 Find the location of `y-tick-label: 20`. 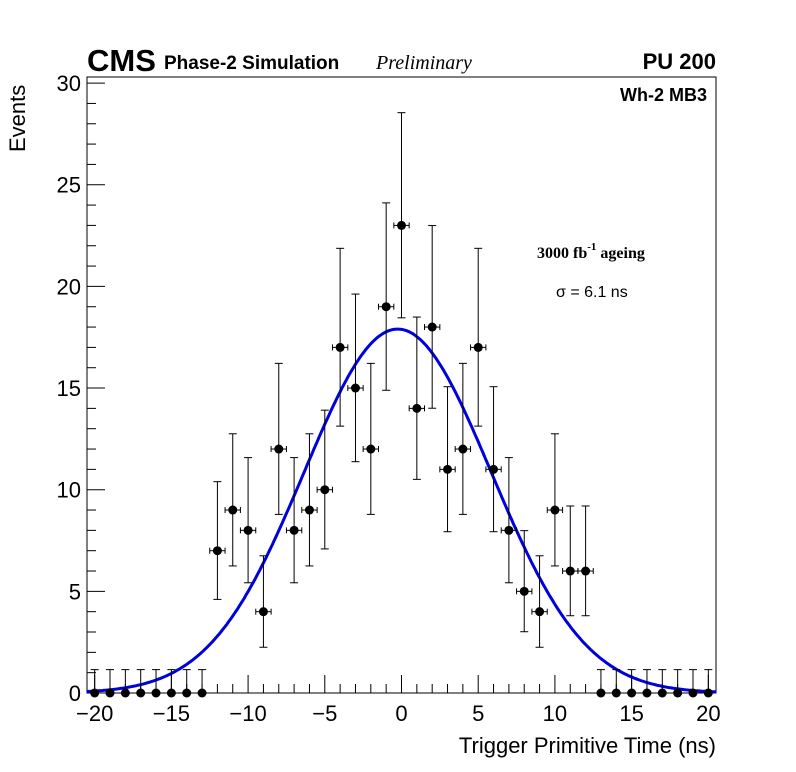

y-tick-label: 20 is located at coordinates (69, 286).